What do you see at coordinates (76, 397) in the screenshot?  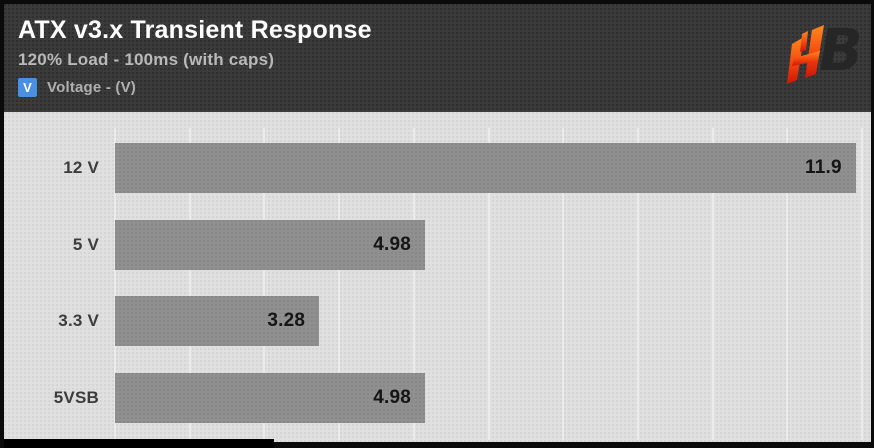 I see `category-label: 5VSB` at bounding box center [76, 397].